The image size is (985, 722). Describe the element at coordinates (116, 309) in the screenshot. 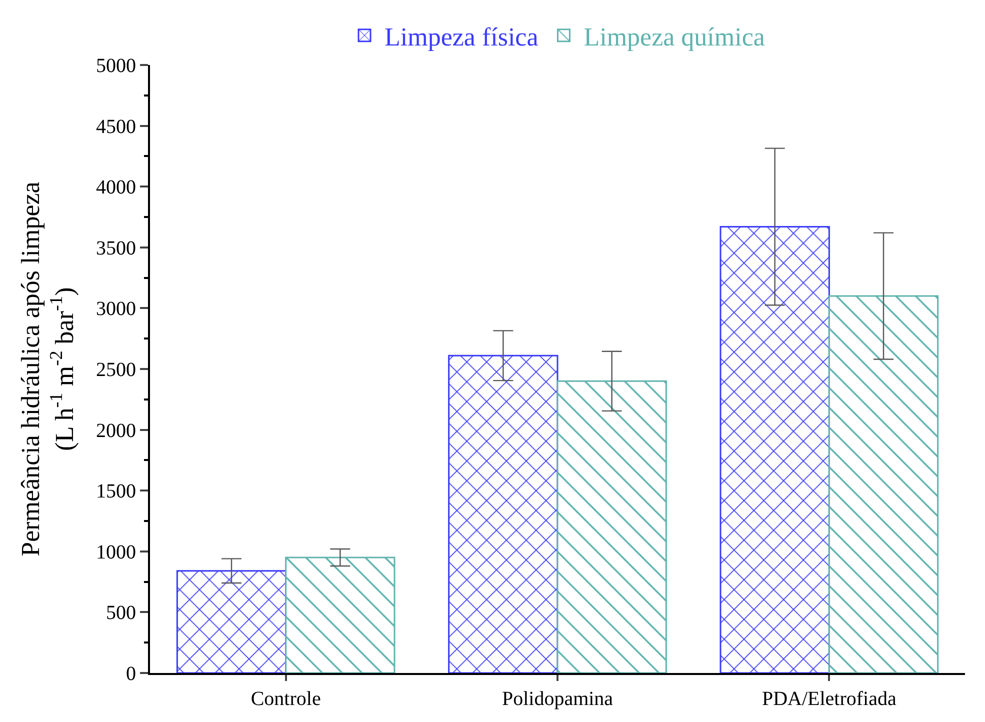

I see `y-tick-label: 3000` at that location.